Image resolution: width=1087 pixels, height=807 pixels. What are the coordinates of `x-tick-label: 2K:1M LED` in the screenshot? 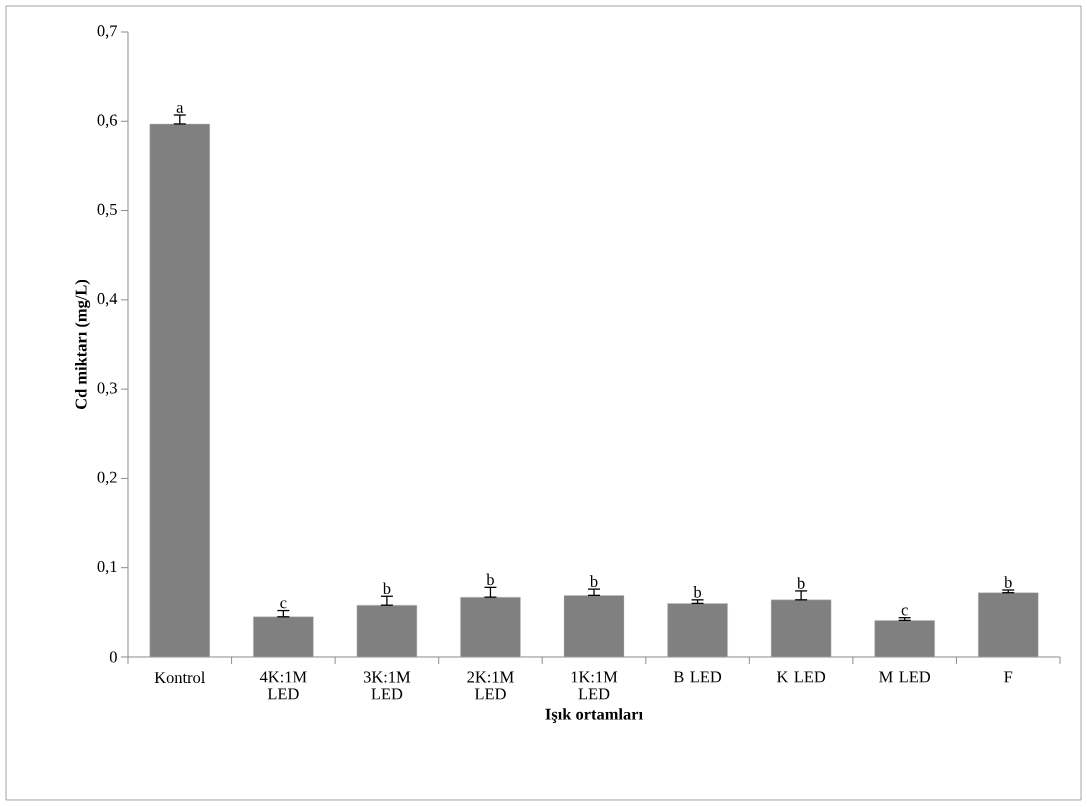 It's located at (490, 685).